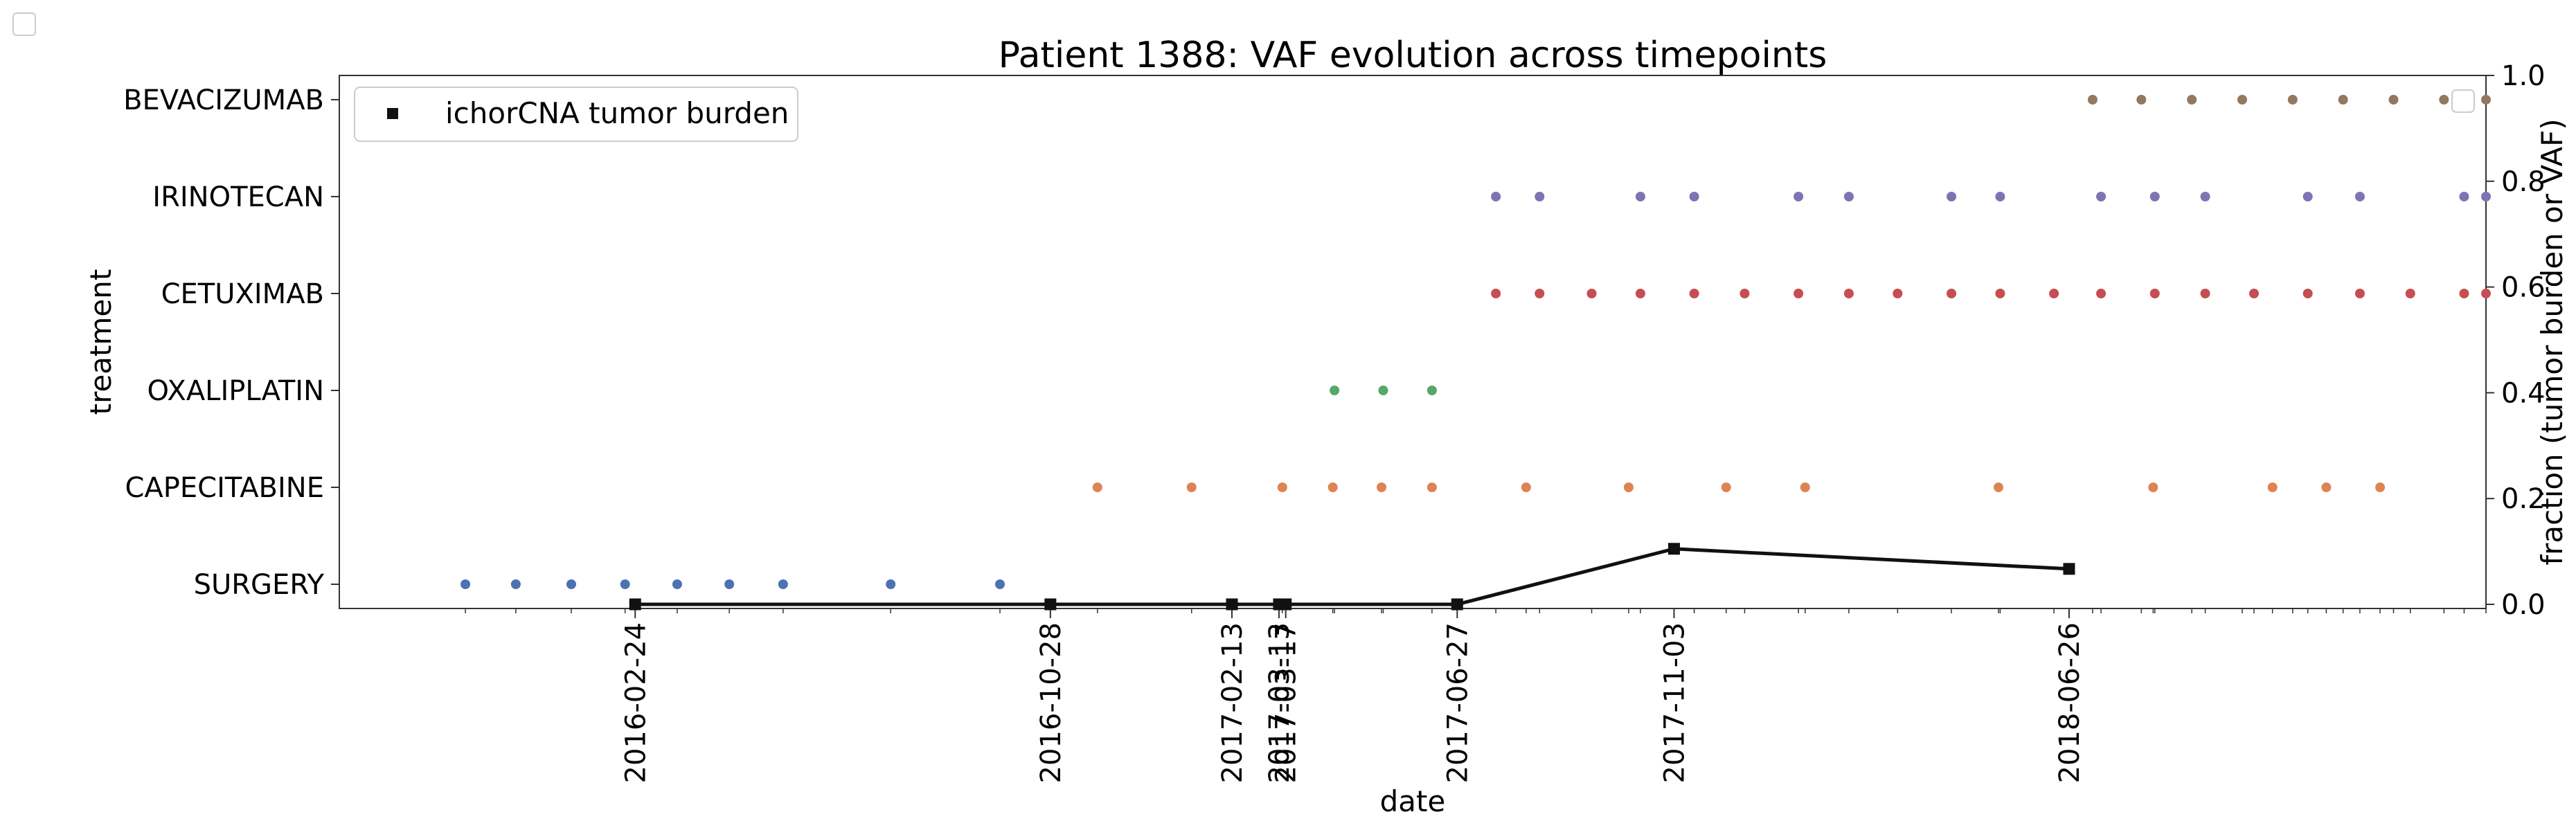 The image size is (2576, 821). I want to click on date-tick-label: 2016-10-28, so click(1051, 702).